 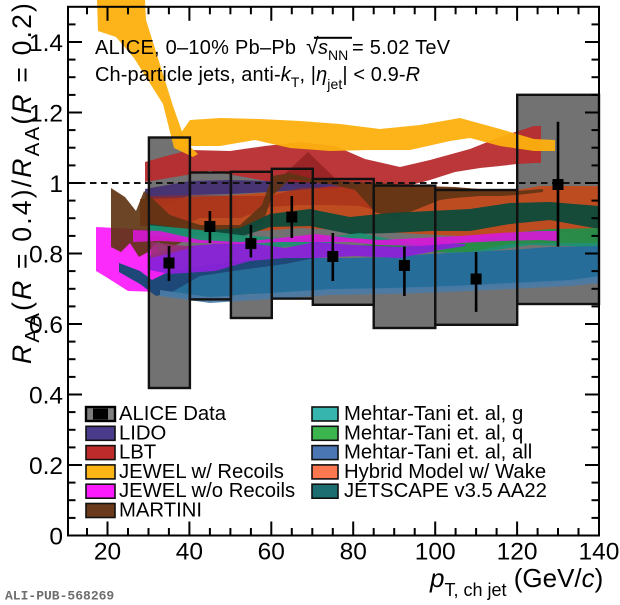 I want to click on svg-text: LBT, so click(x=137, y=453).